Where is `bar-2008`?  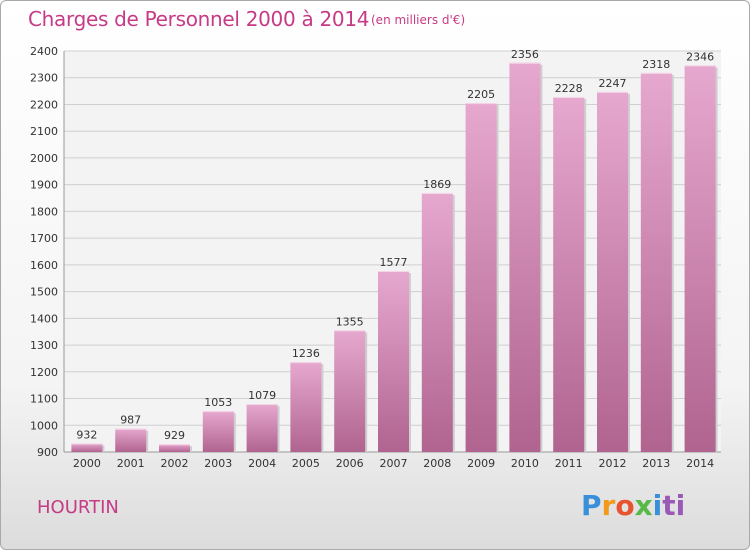
bar-2008 is located at coordinates (437, 322).